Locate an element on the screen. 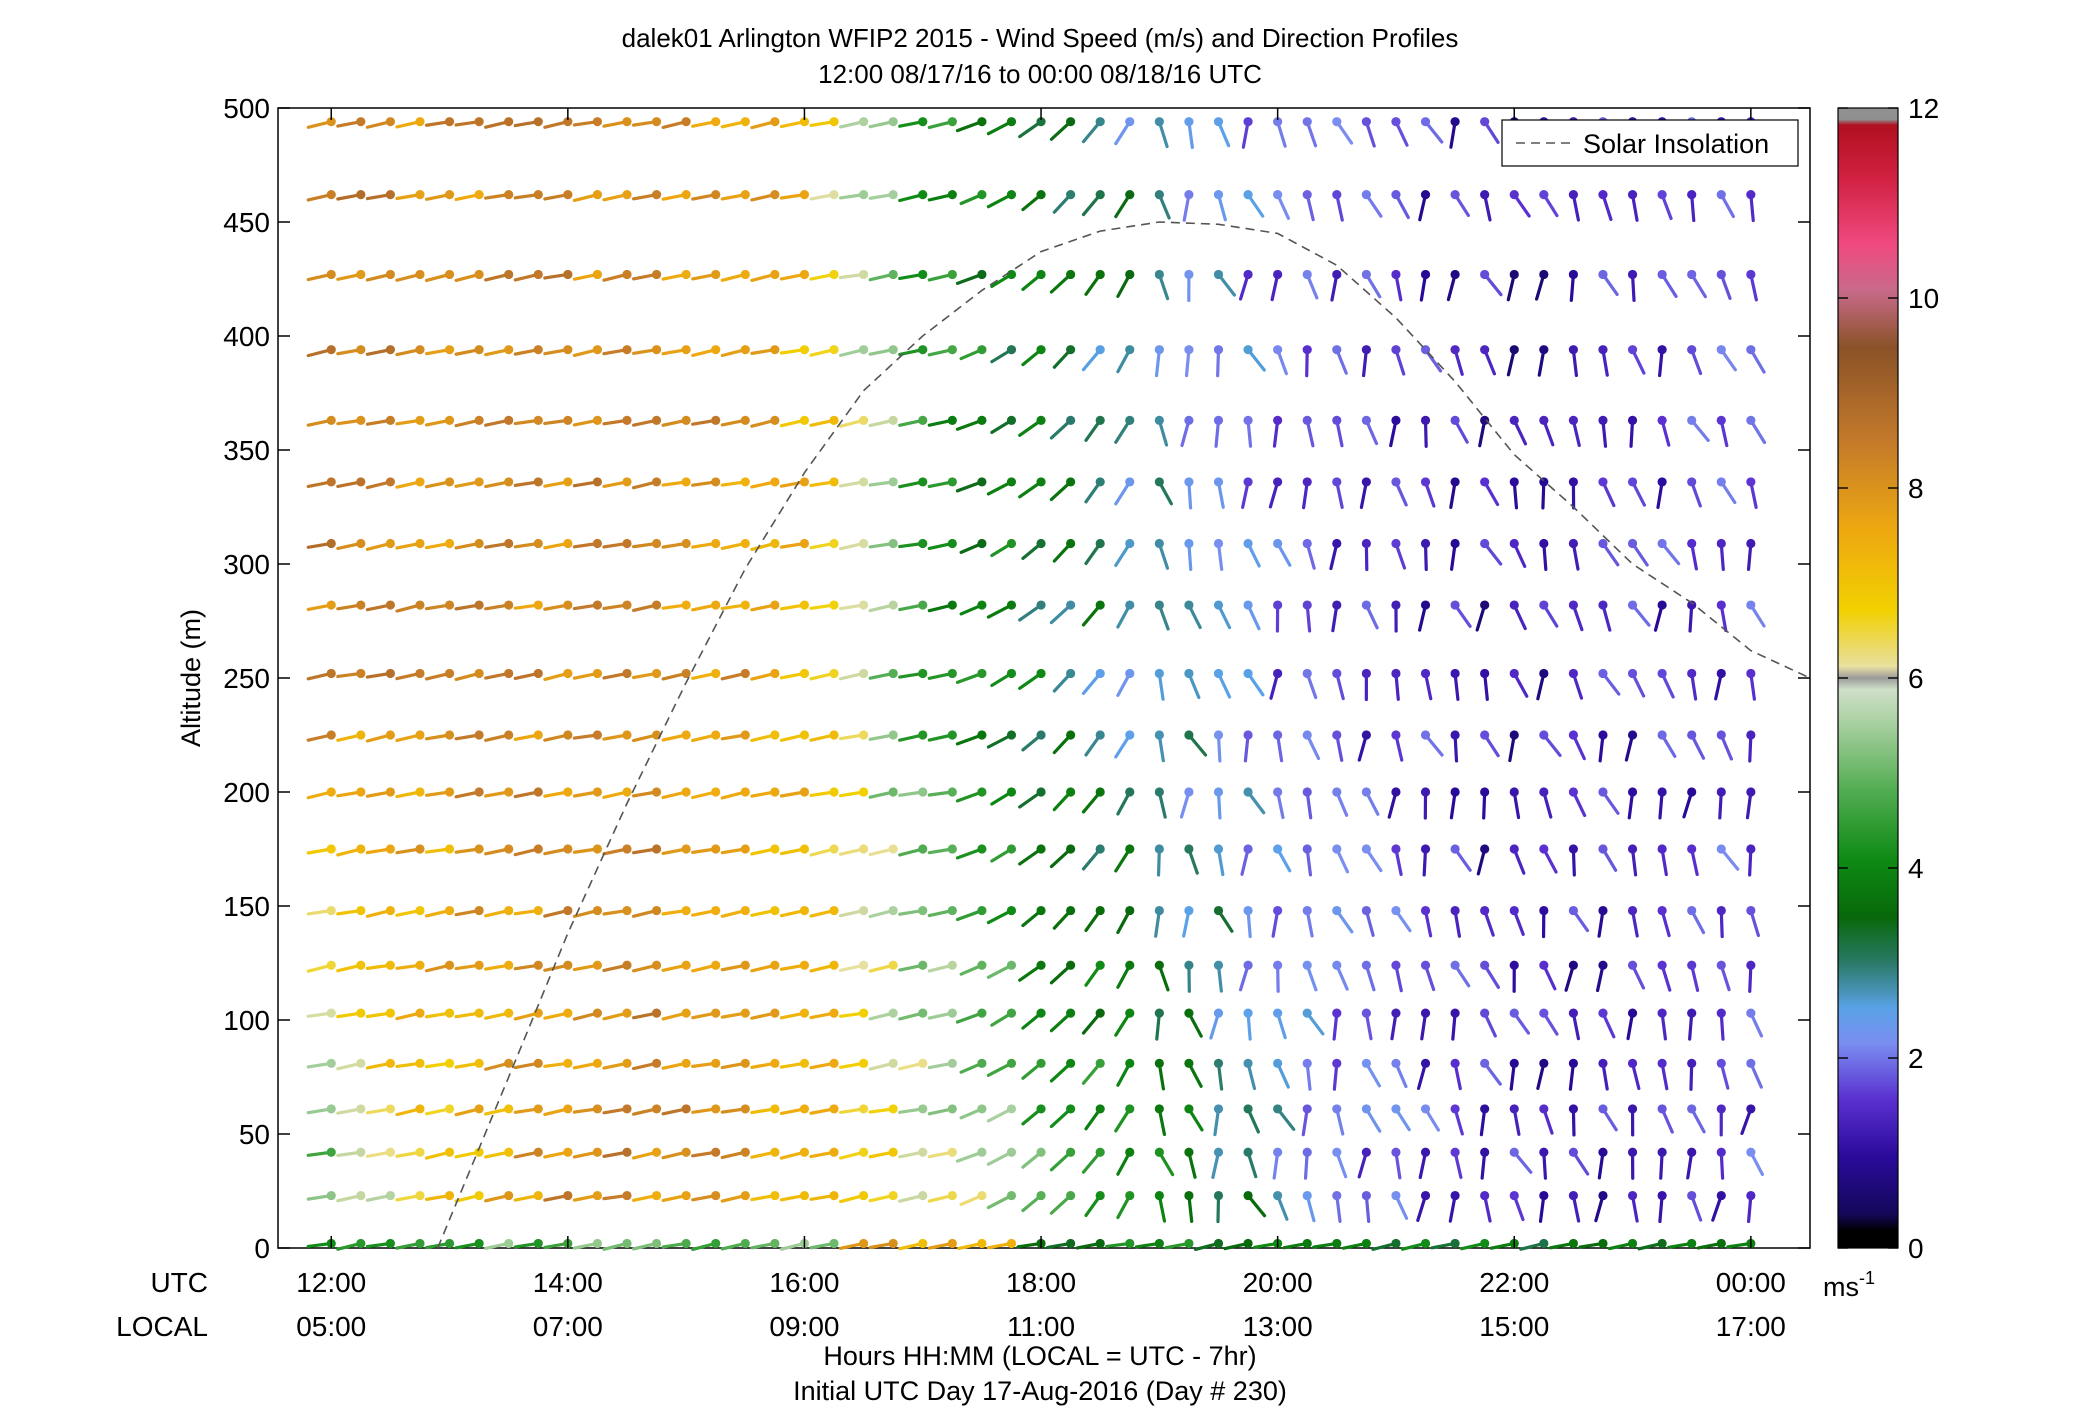  colorbar-tick-label: 2 is located at coordinates (1916, 1058).